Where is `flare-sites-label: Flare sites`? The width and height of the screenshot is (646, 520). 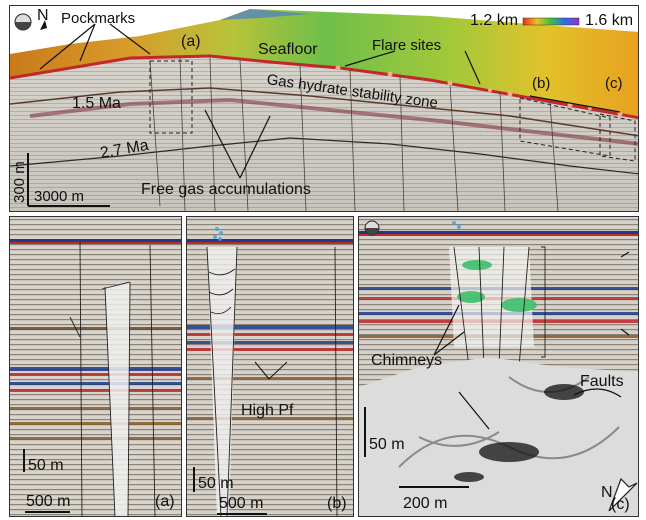
flare-sites-label: Flare sites is located at coordinates (407, 45).